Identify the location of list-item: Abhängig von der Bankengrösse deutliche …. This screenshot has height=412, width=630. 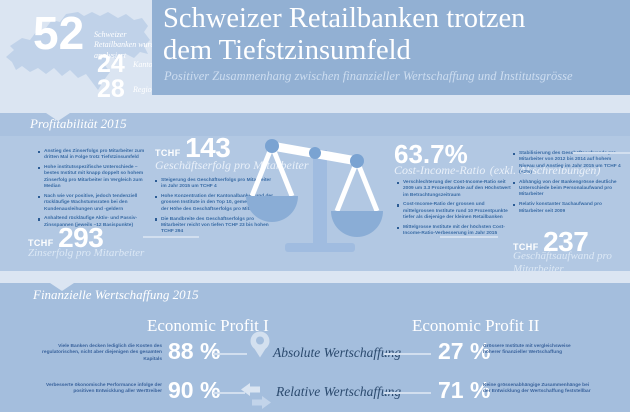
(570, 189).